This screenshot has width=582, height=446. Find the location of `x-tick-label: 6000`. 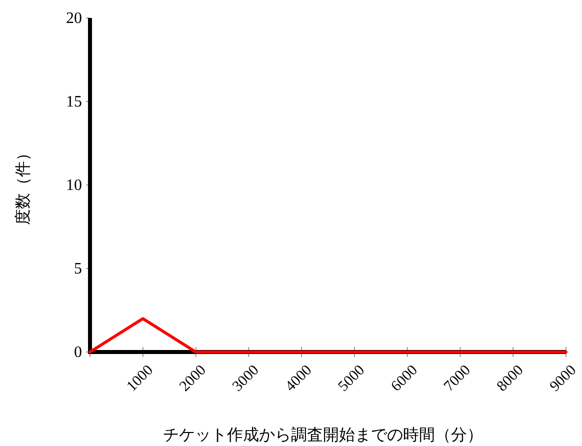

x-tick-label: 6000 is located at coordinates (404, 378).